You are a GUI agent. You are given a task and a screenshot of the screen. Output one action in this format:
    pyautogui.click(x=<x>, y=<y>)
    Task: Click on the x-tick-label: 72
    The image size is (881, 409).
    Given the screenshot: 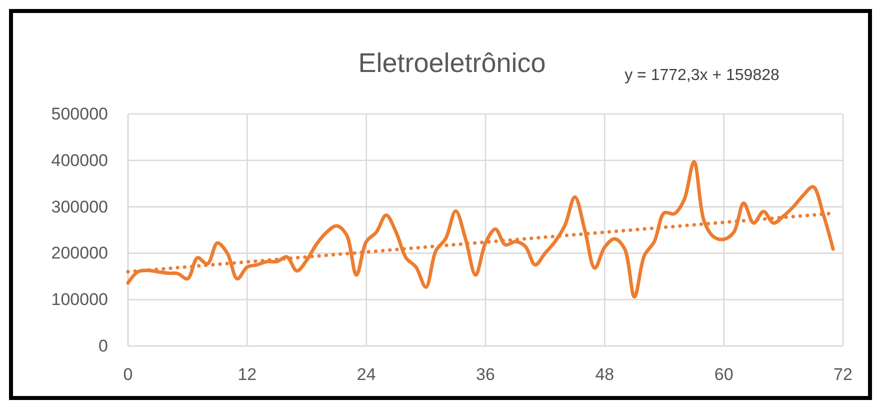 What is the action you would take?
    pyautogui.click(x=843, y=374)
    